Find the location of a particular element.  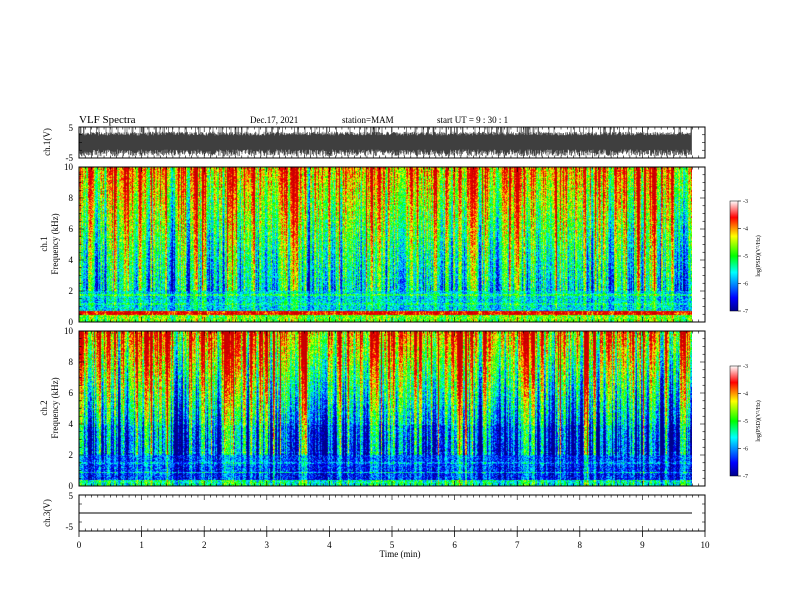

time-tick-label: 1 is located at coordinates (141, 545).